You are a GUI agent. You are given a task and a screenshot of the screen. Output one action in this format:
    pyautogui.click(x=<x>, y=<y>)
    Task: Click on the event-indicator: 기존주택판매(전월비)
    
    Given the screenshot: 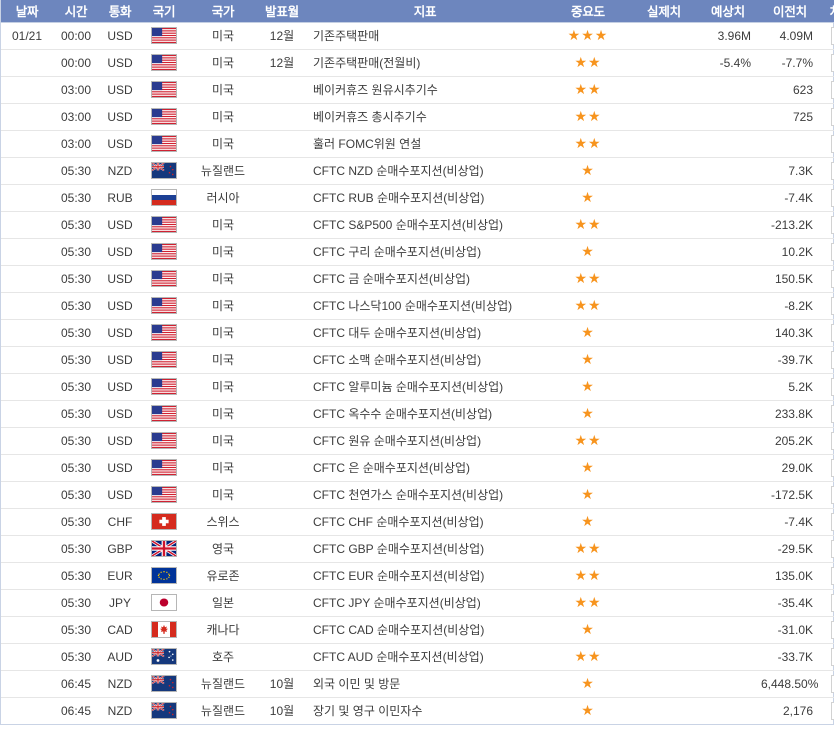 What is the action you would take?
    pyautogui.click(x=425, y=62)
    